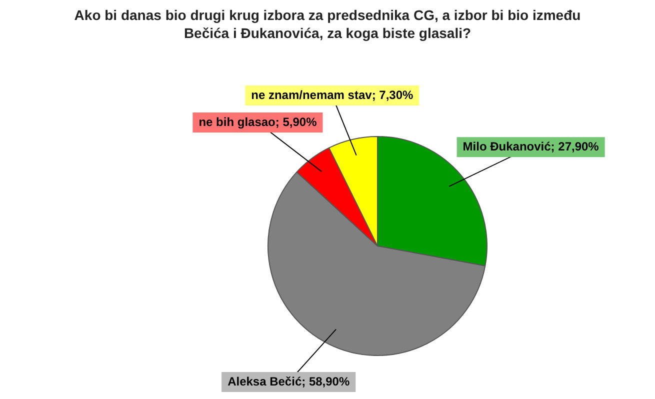  What do you see at coordinates (258, 121) in the screenshot?
I see `slice-label: ne bih glasao; 5,90%` at bounding box center [258, 121].